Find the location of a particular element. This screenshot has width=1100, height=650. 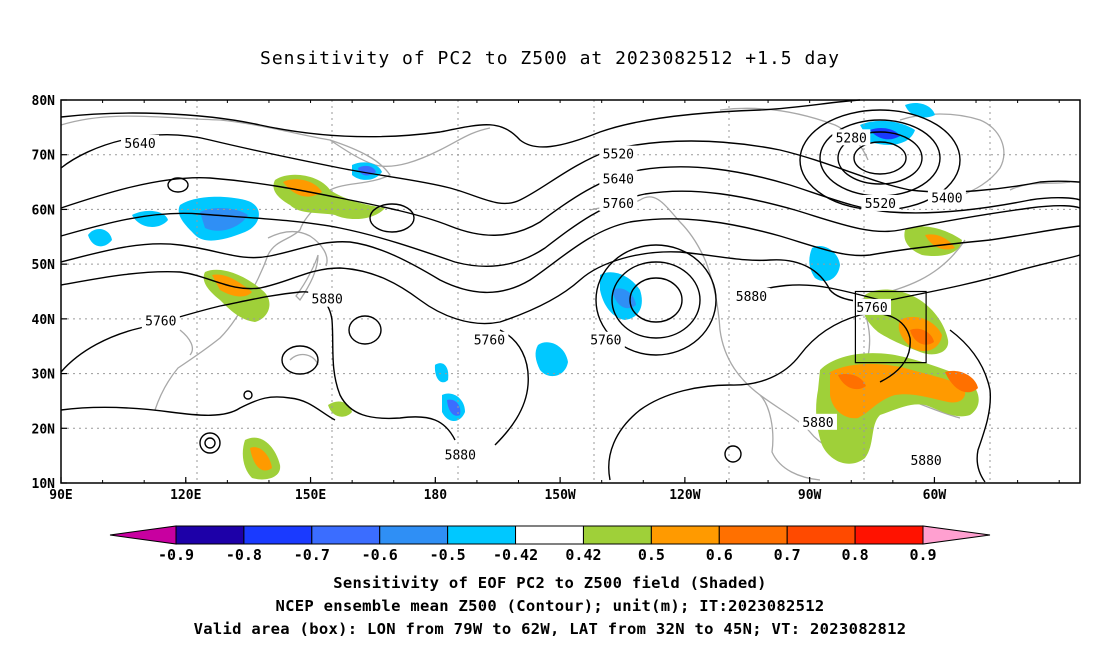

lon-tick-label: 150E is located at coordinates (310, 495).